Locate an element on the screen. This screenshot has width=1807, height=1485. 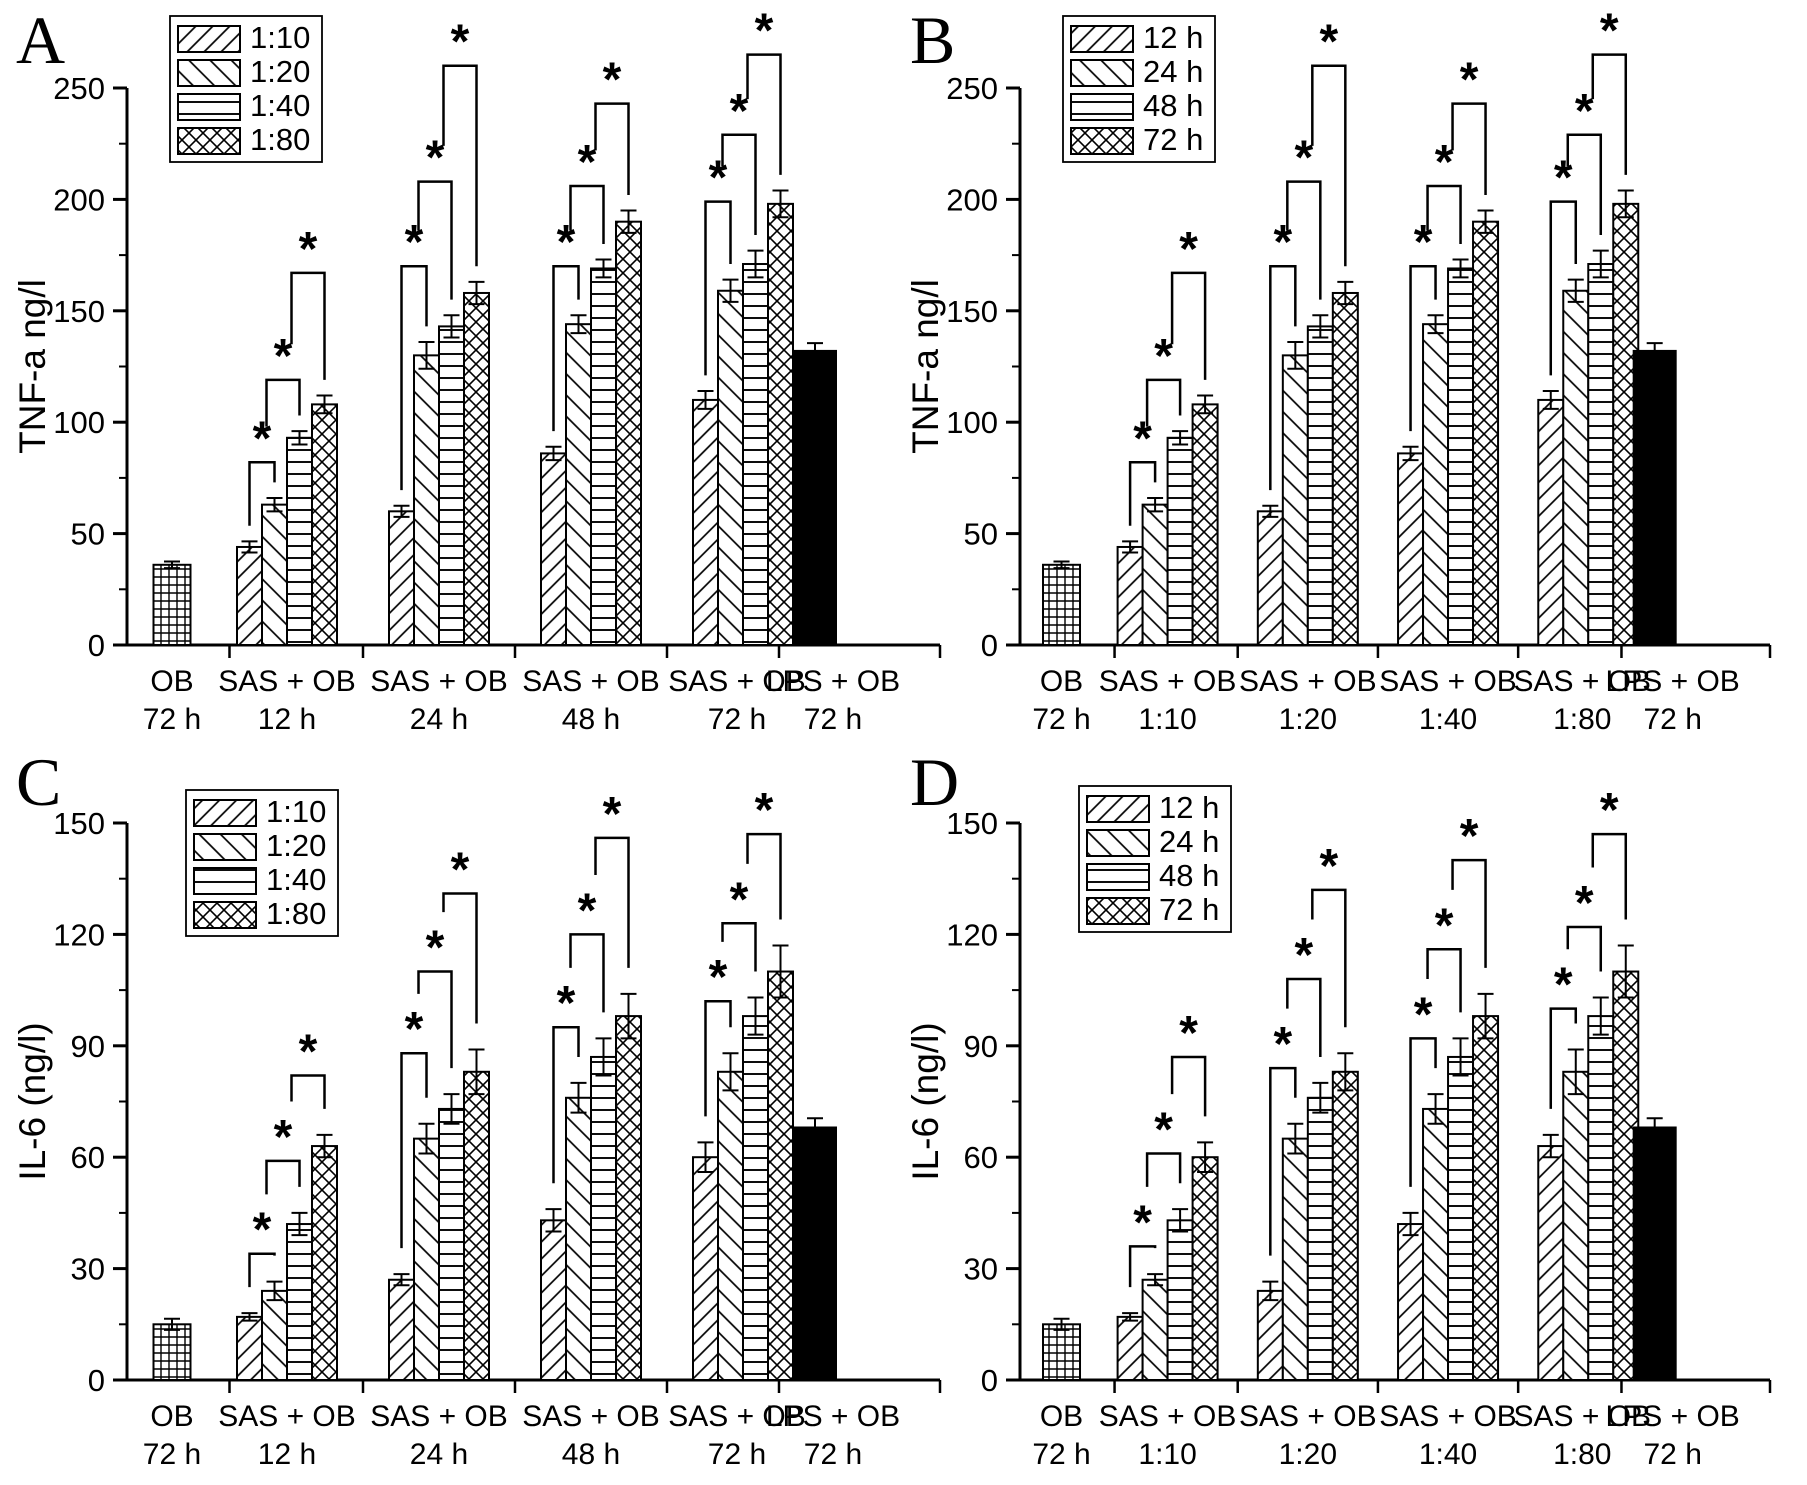
y-tick-label: 200 is located at coordinates (79, 199).